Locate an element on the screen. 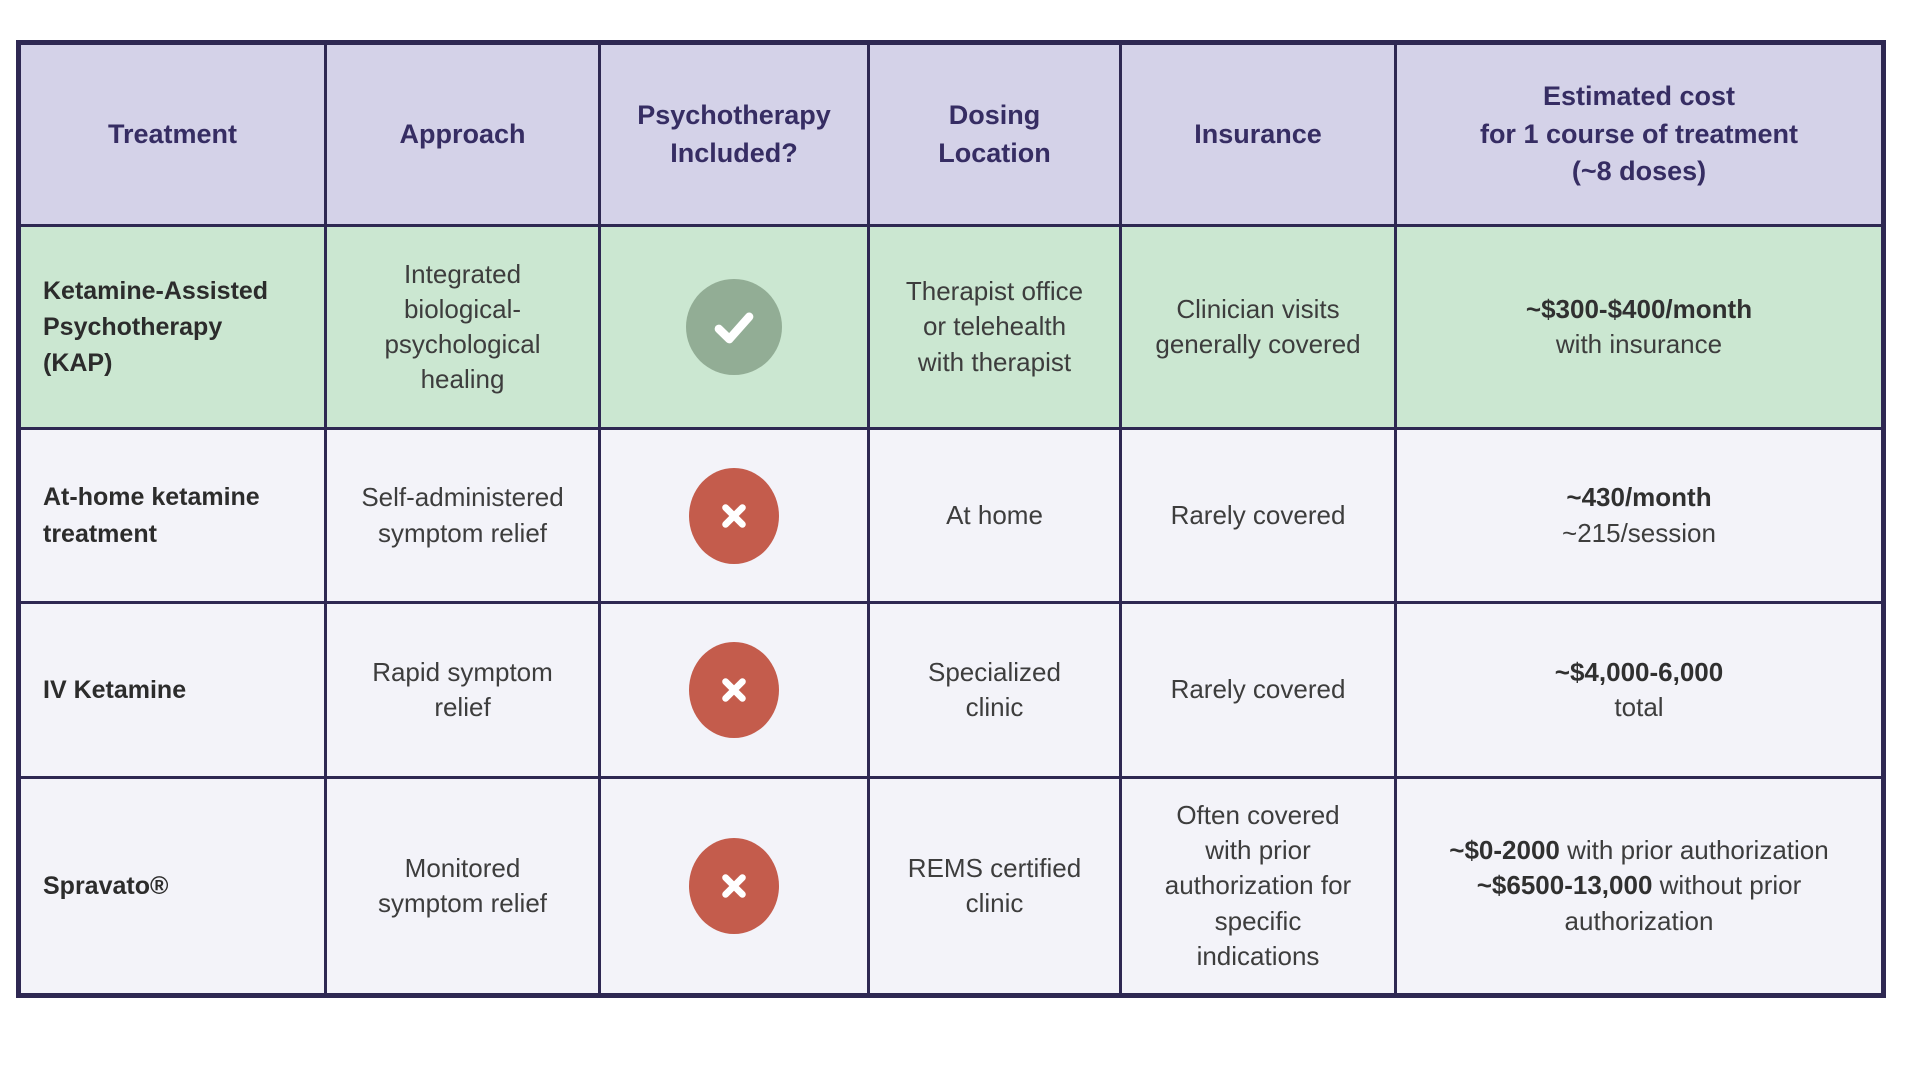 This screenshot has height=1080, width=1920. cell-athome-psychotherapy is located at coordinates (734, 515).